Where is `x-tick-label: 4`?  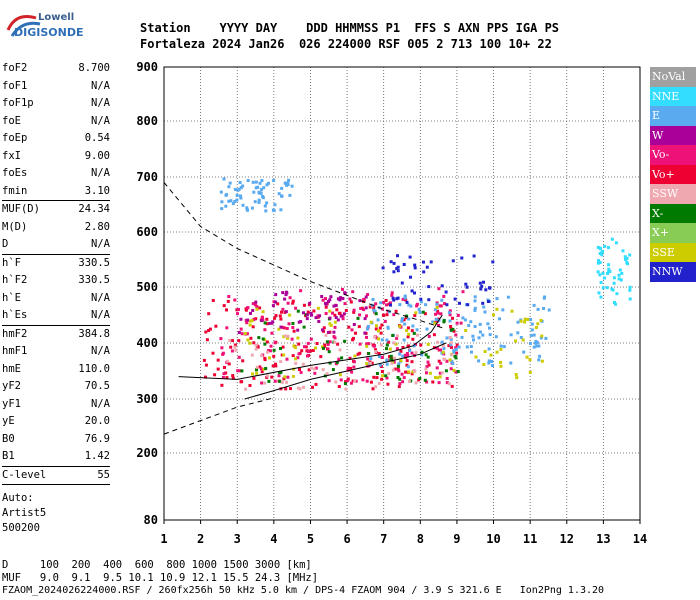 x-tick-label: 4 is located at coordinates (273, 539).